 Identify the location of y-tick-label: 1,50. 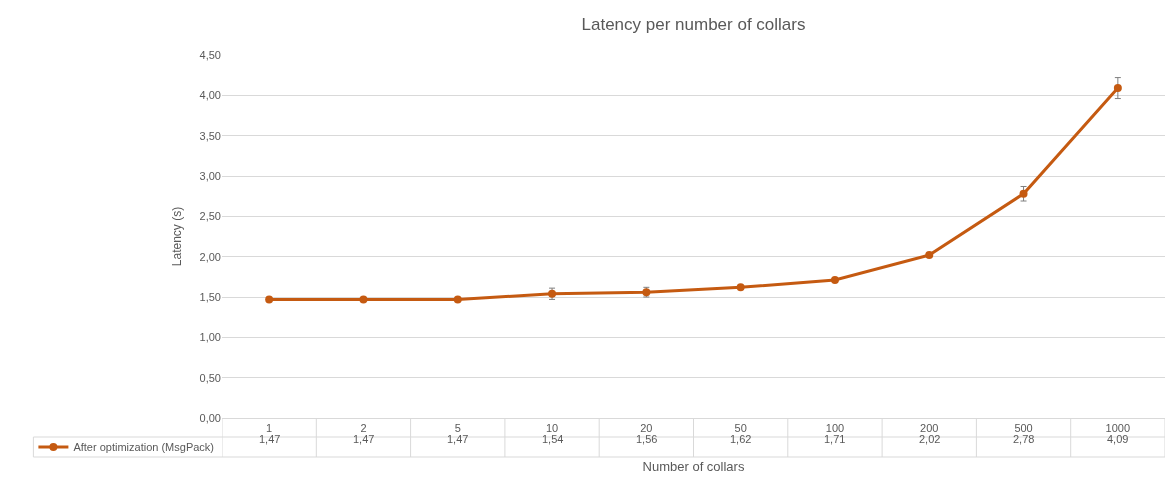
(210, 296).